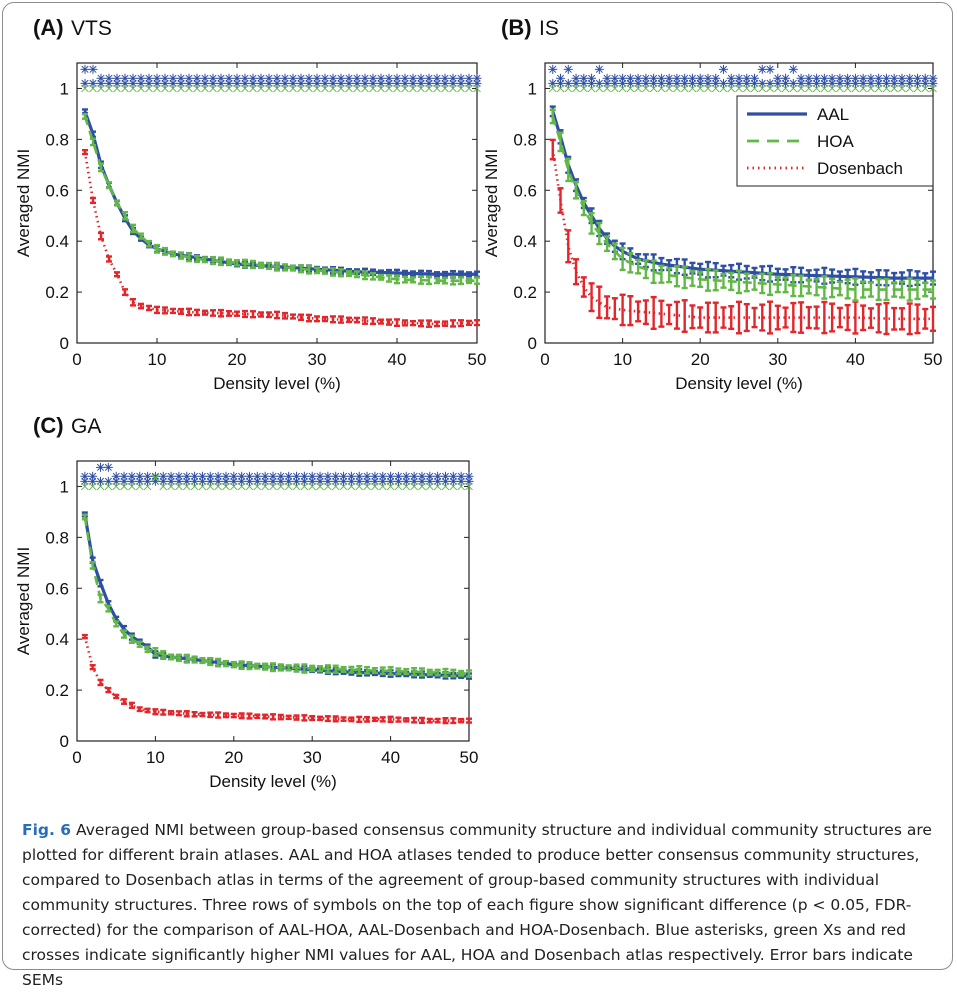 The image size is (957, 993). What do you see at coordinates (742, 235) in the screenshot?
I see `series-line-dosenbach` at bounding box center [742, 235].